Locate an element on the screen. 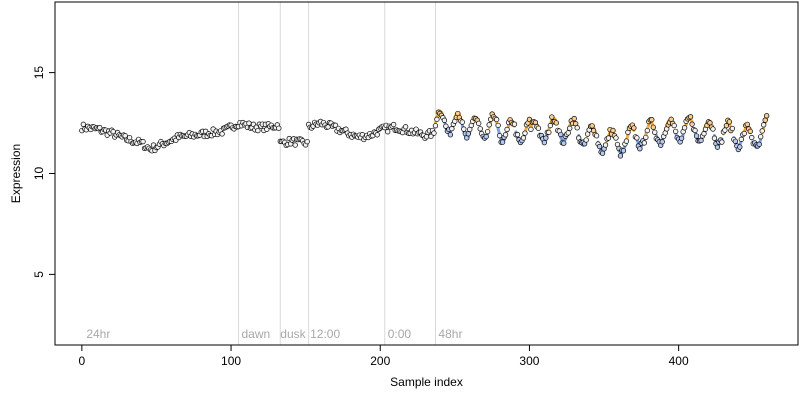 Image resolution: width=800 pixels, height=400 pixels. x-axis-title: Sample index is located at coordinates (426, 382).